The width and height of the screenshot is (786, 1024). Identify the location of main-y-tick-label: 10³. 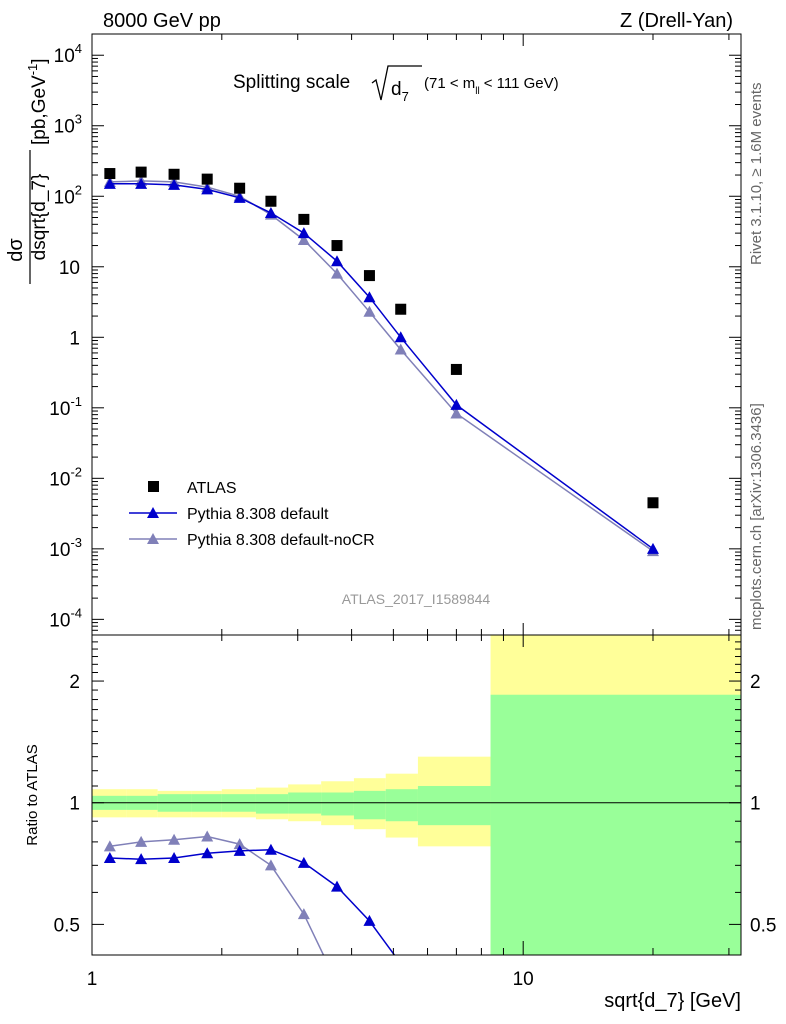
(68, 125).